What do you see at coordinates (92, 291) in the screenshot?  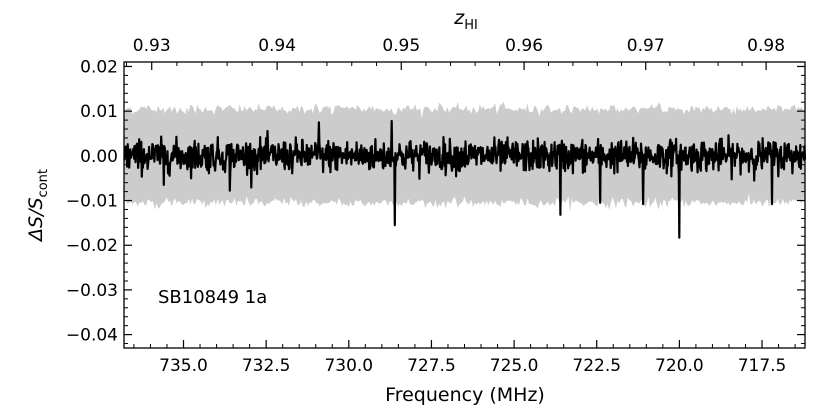 I see `y-tick-label: −0.03` at bounding box center [92, 291].